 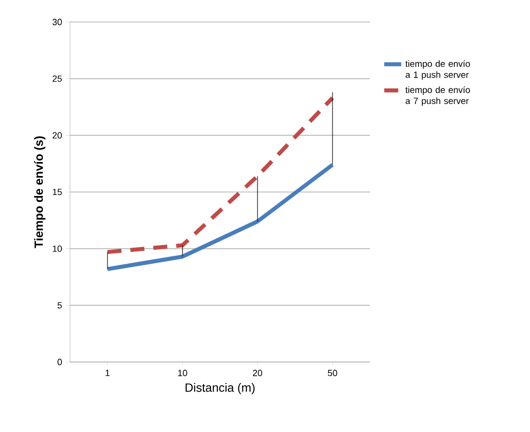 What do you see at coordinates (108, 373) in the screenshot?
I see `x-tick-label: 1` at bounding box center [108, 373].